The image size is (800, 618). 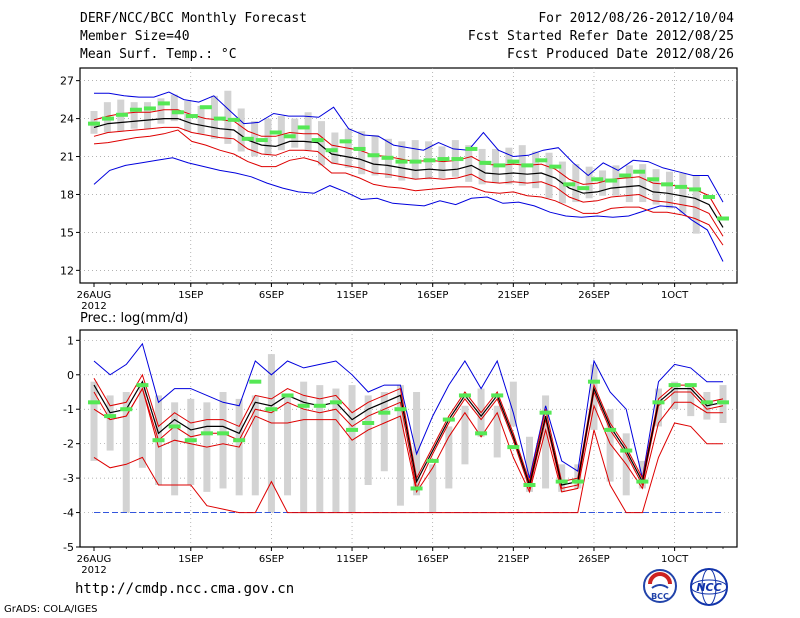 What do you see at coordinates (193, 18) in the screenshot?
I see `chart-title: DERF/NCC/BCC Monthly Forecast` at bounding box center [193, 18].